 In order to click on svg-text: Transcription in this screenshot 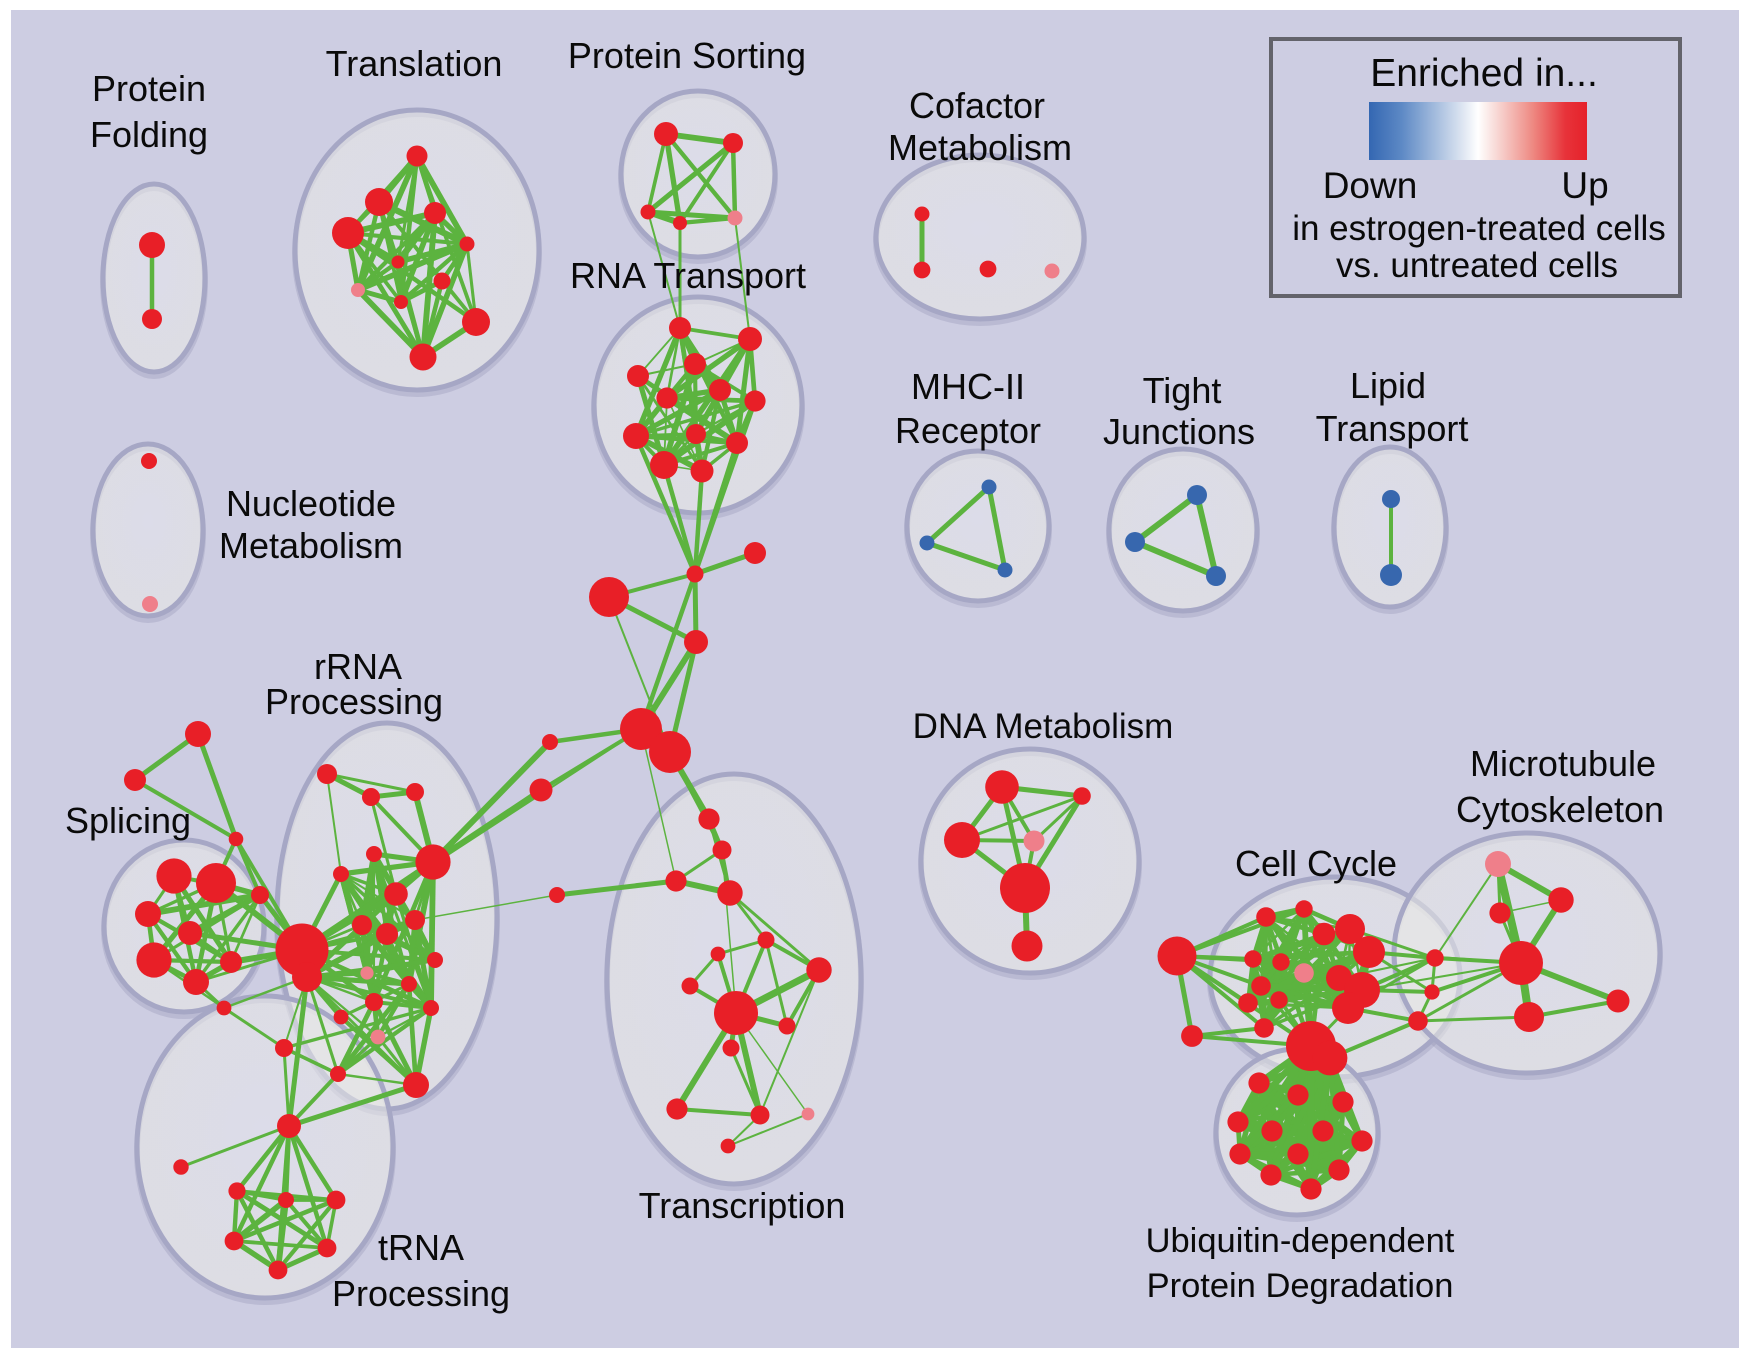, I will do `click(742, 1205)`.